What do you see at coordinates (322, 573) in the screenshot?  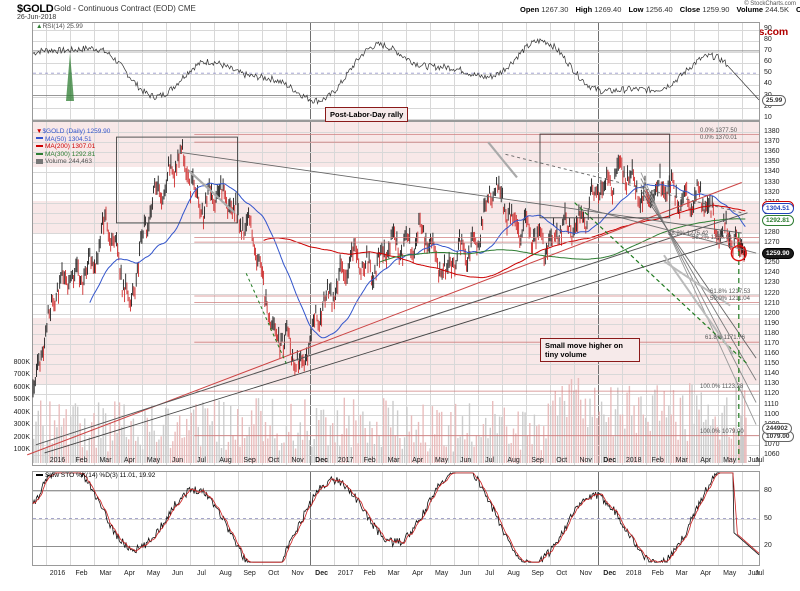 I see `x-tick-bottom-Dec: Dec` at bounding box center [322, 573].